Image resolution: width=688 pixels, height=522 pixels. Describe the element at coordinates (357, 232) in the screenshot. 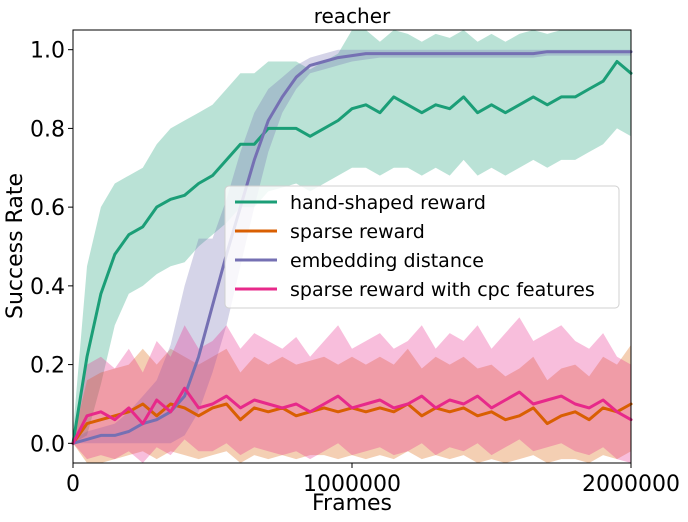

I see `legend-label: sparse reward` at that location.